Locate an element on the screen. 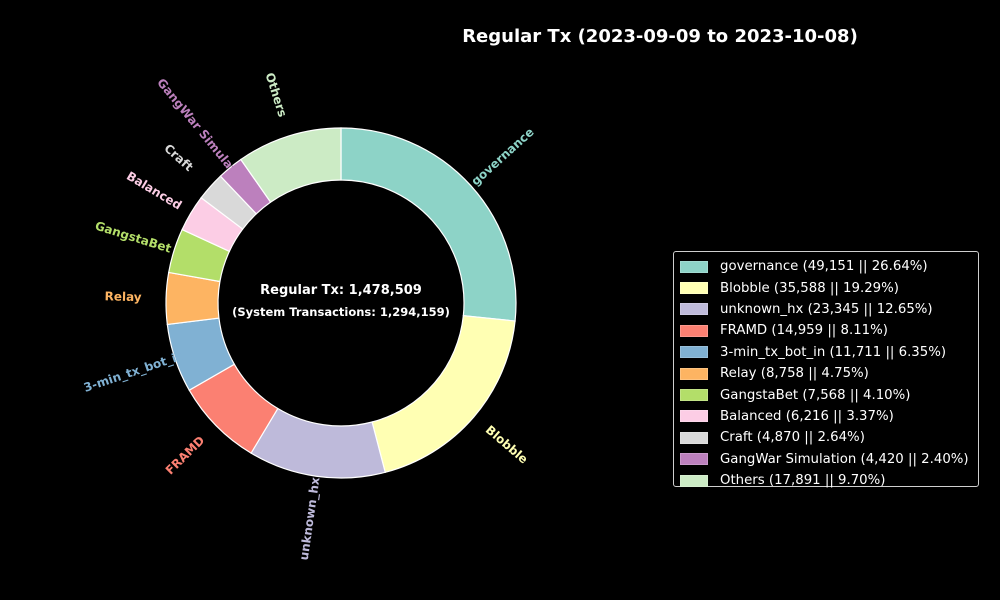 The width and height of the screenshot is (1000, 600). center-system-label: (System Transactions: 1,294,159) is located at coordinates (341, 312).